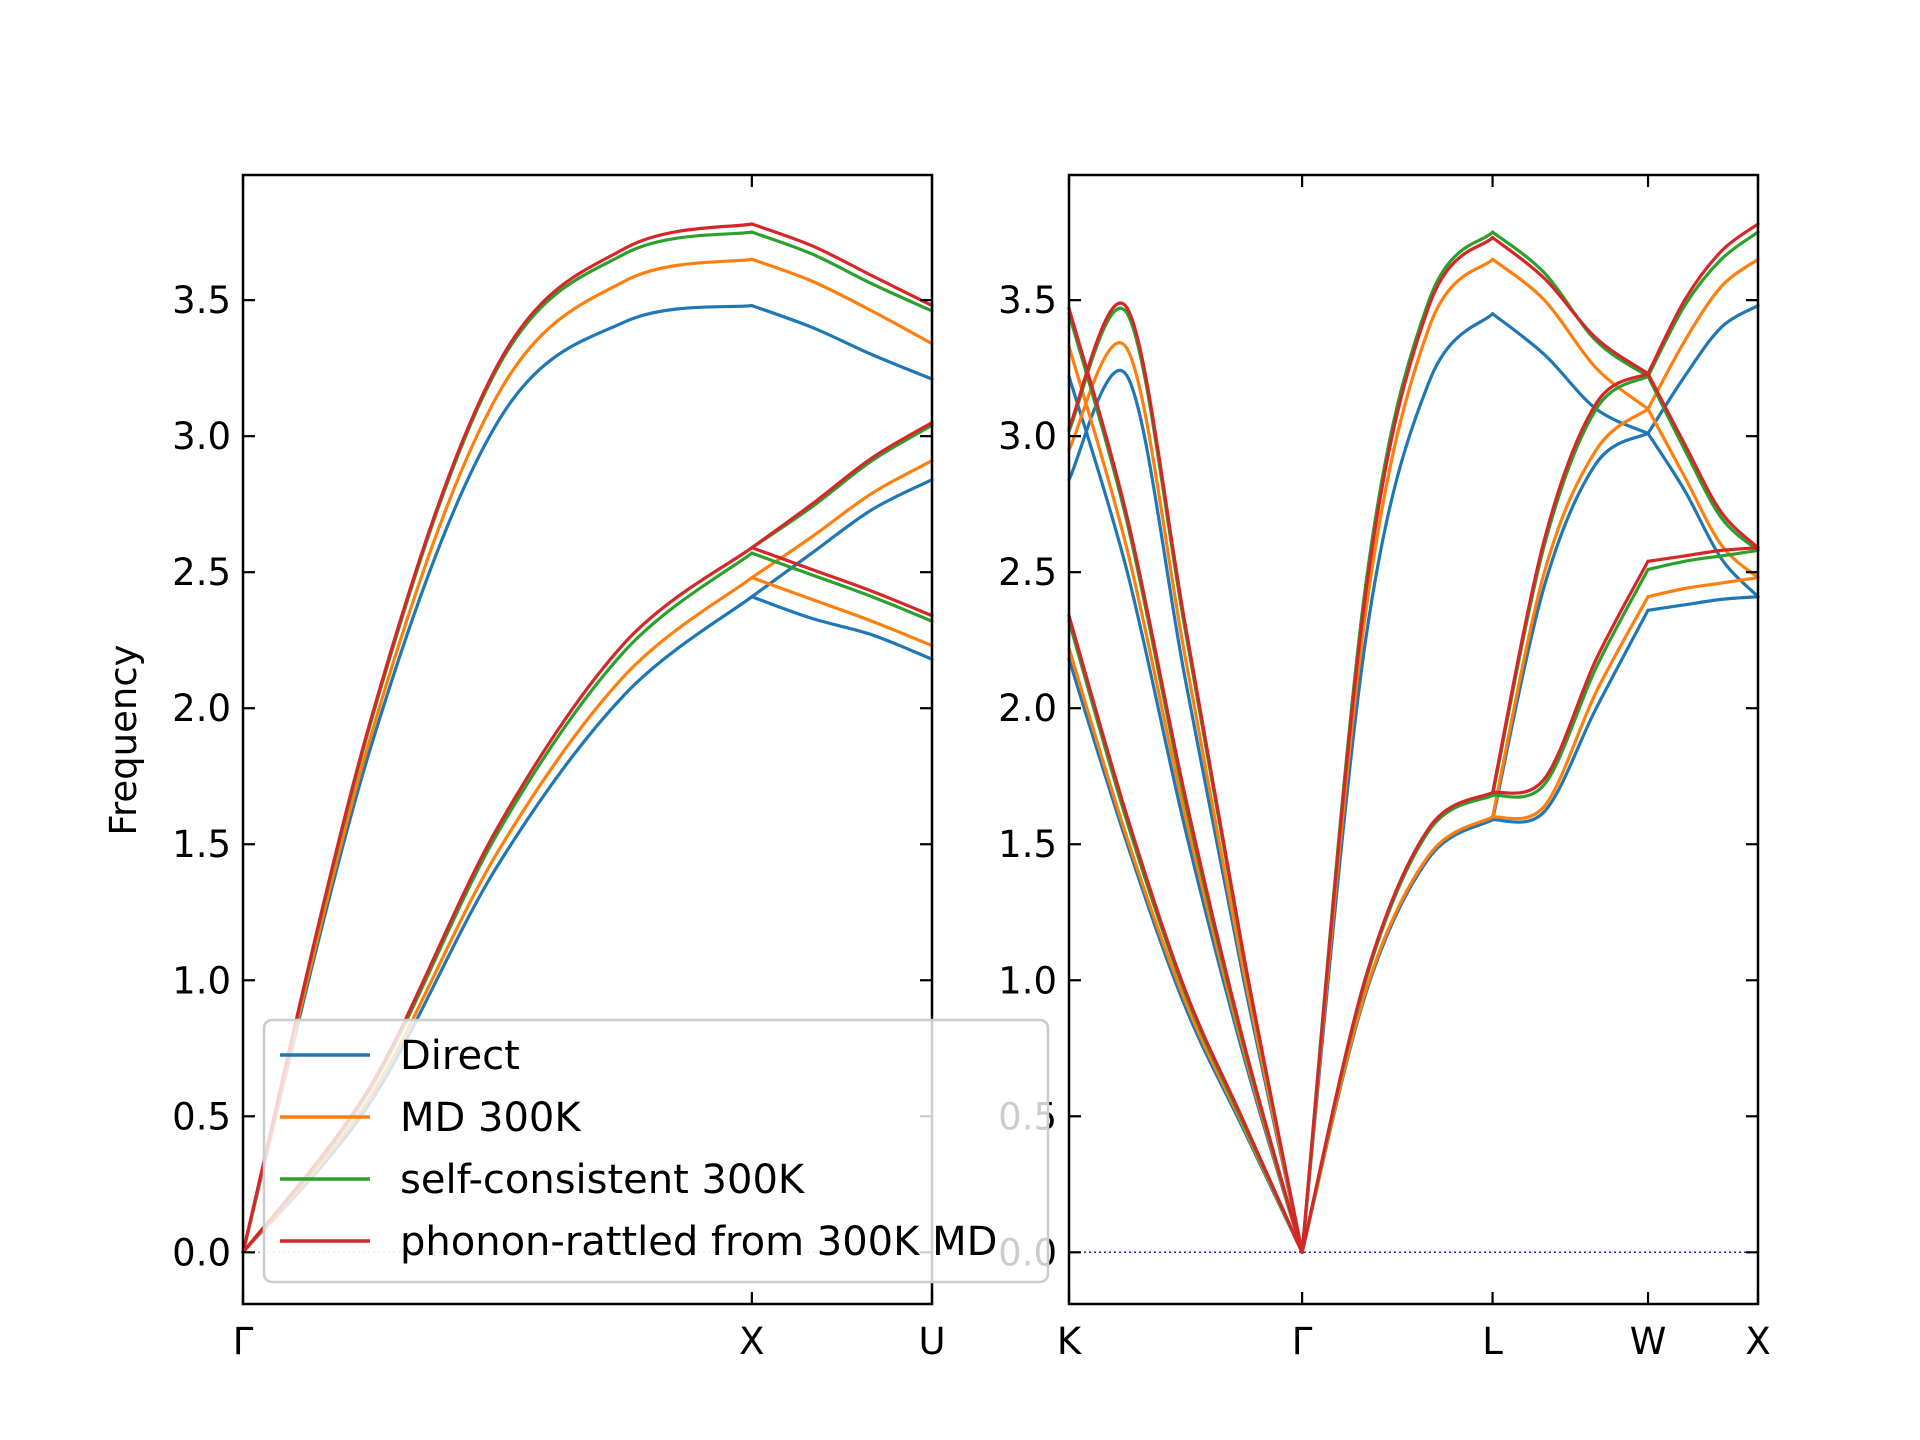  Describe the element at coordinates (491, 1118) in the screenshot. I see `legend-label: MD 300K` at that location.